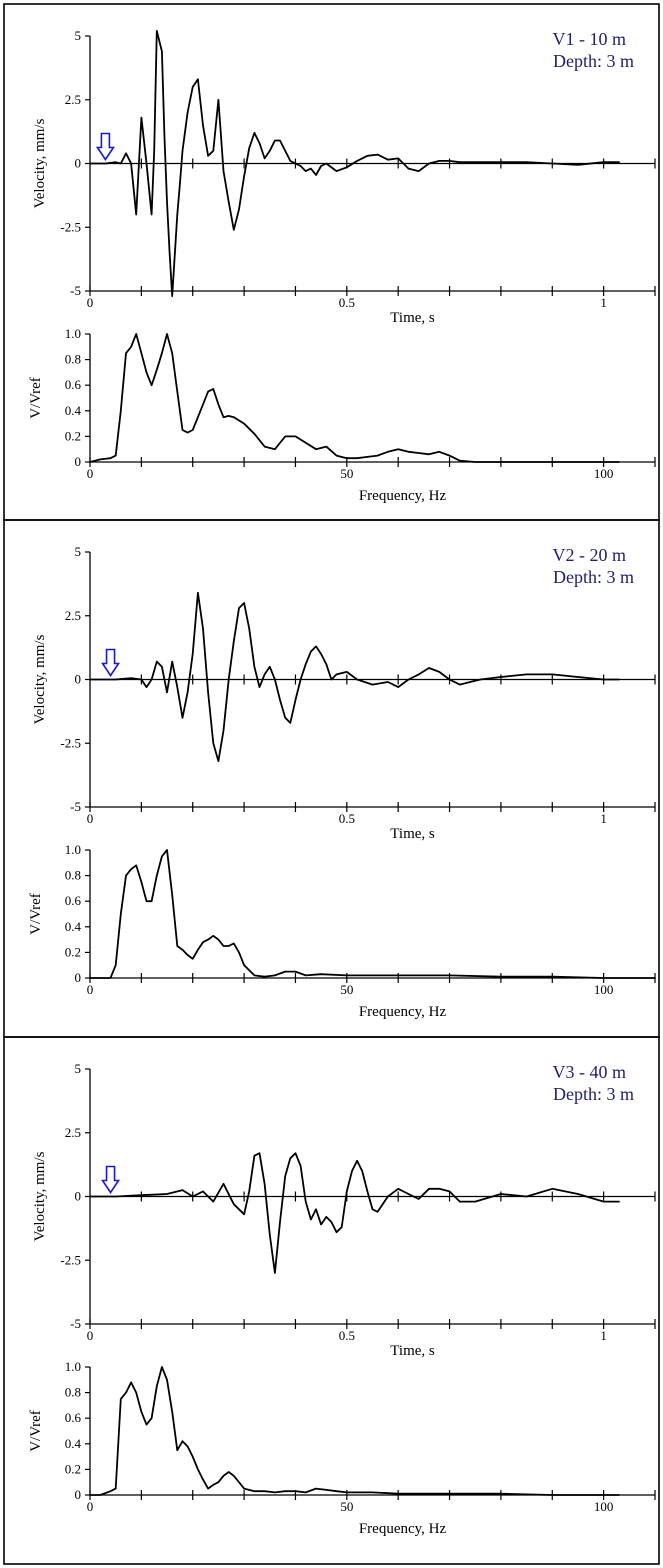 This screenshot has height=1568, width=663. I want to click on panel-title: V1 - 10 m, so click(590, 39).